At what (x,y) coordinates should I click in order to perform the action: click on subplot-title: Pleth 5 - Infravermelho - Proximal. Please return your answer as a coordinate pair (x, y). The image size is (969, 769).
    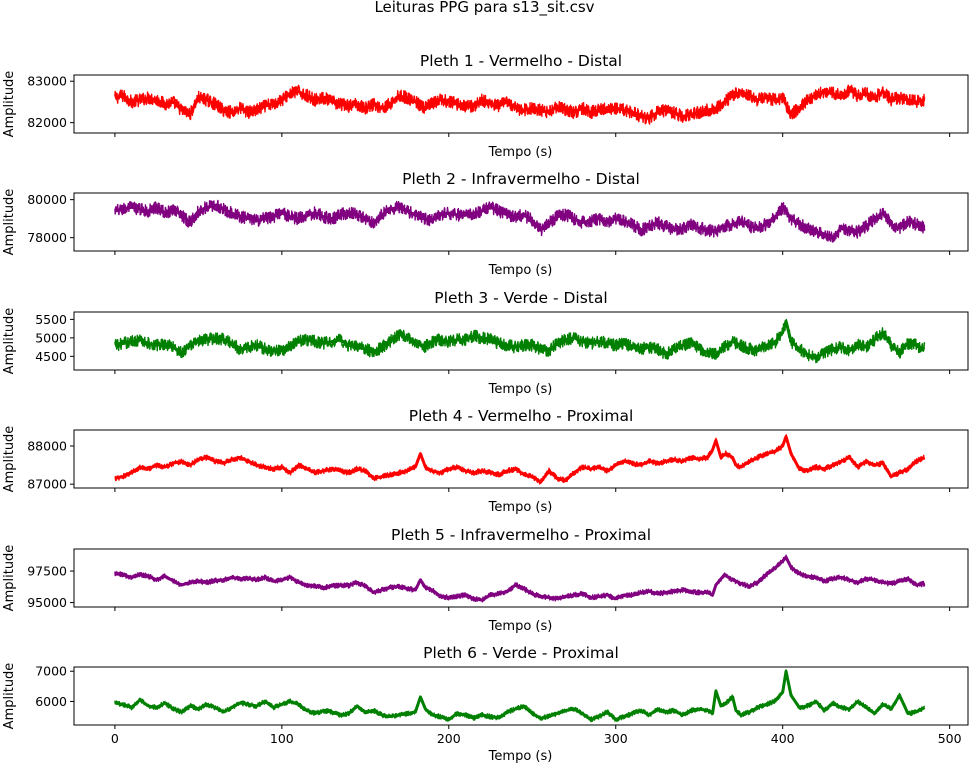
    Looking at the image, I should click on (521, 535).